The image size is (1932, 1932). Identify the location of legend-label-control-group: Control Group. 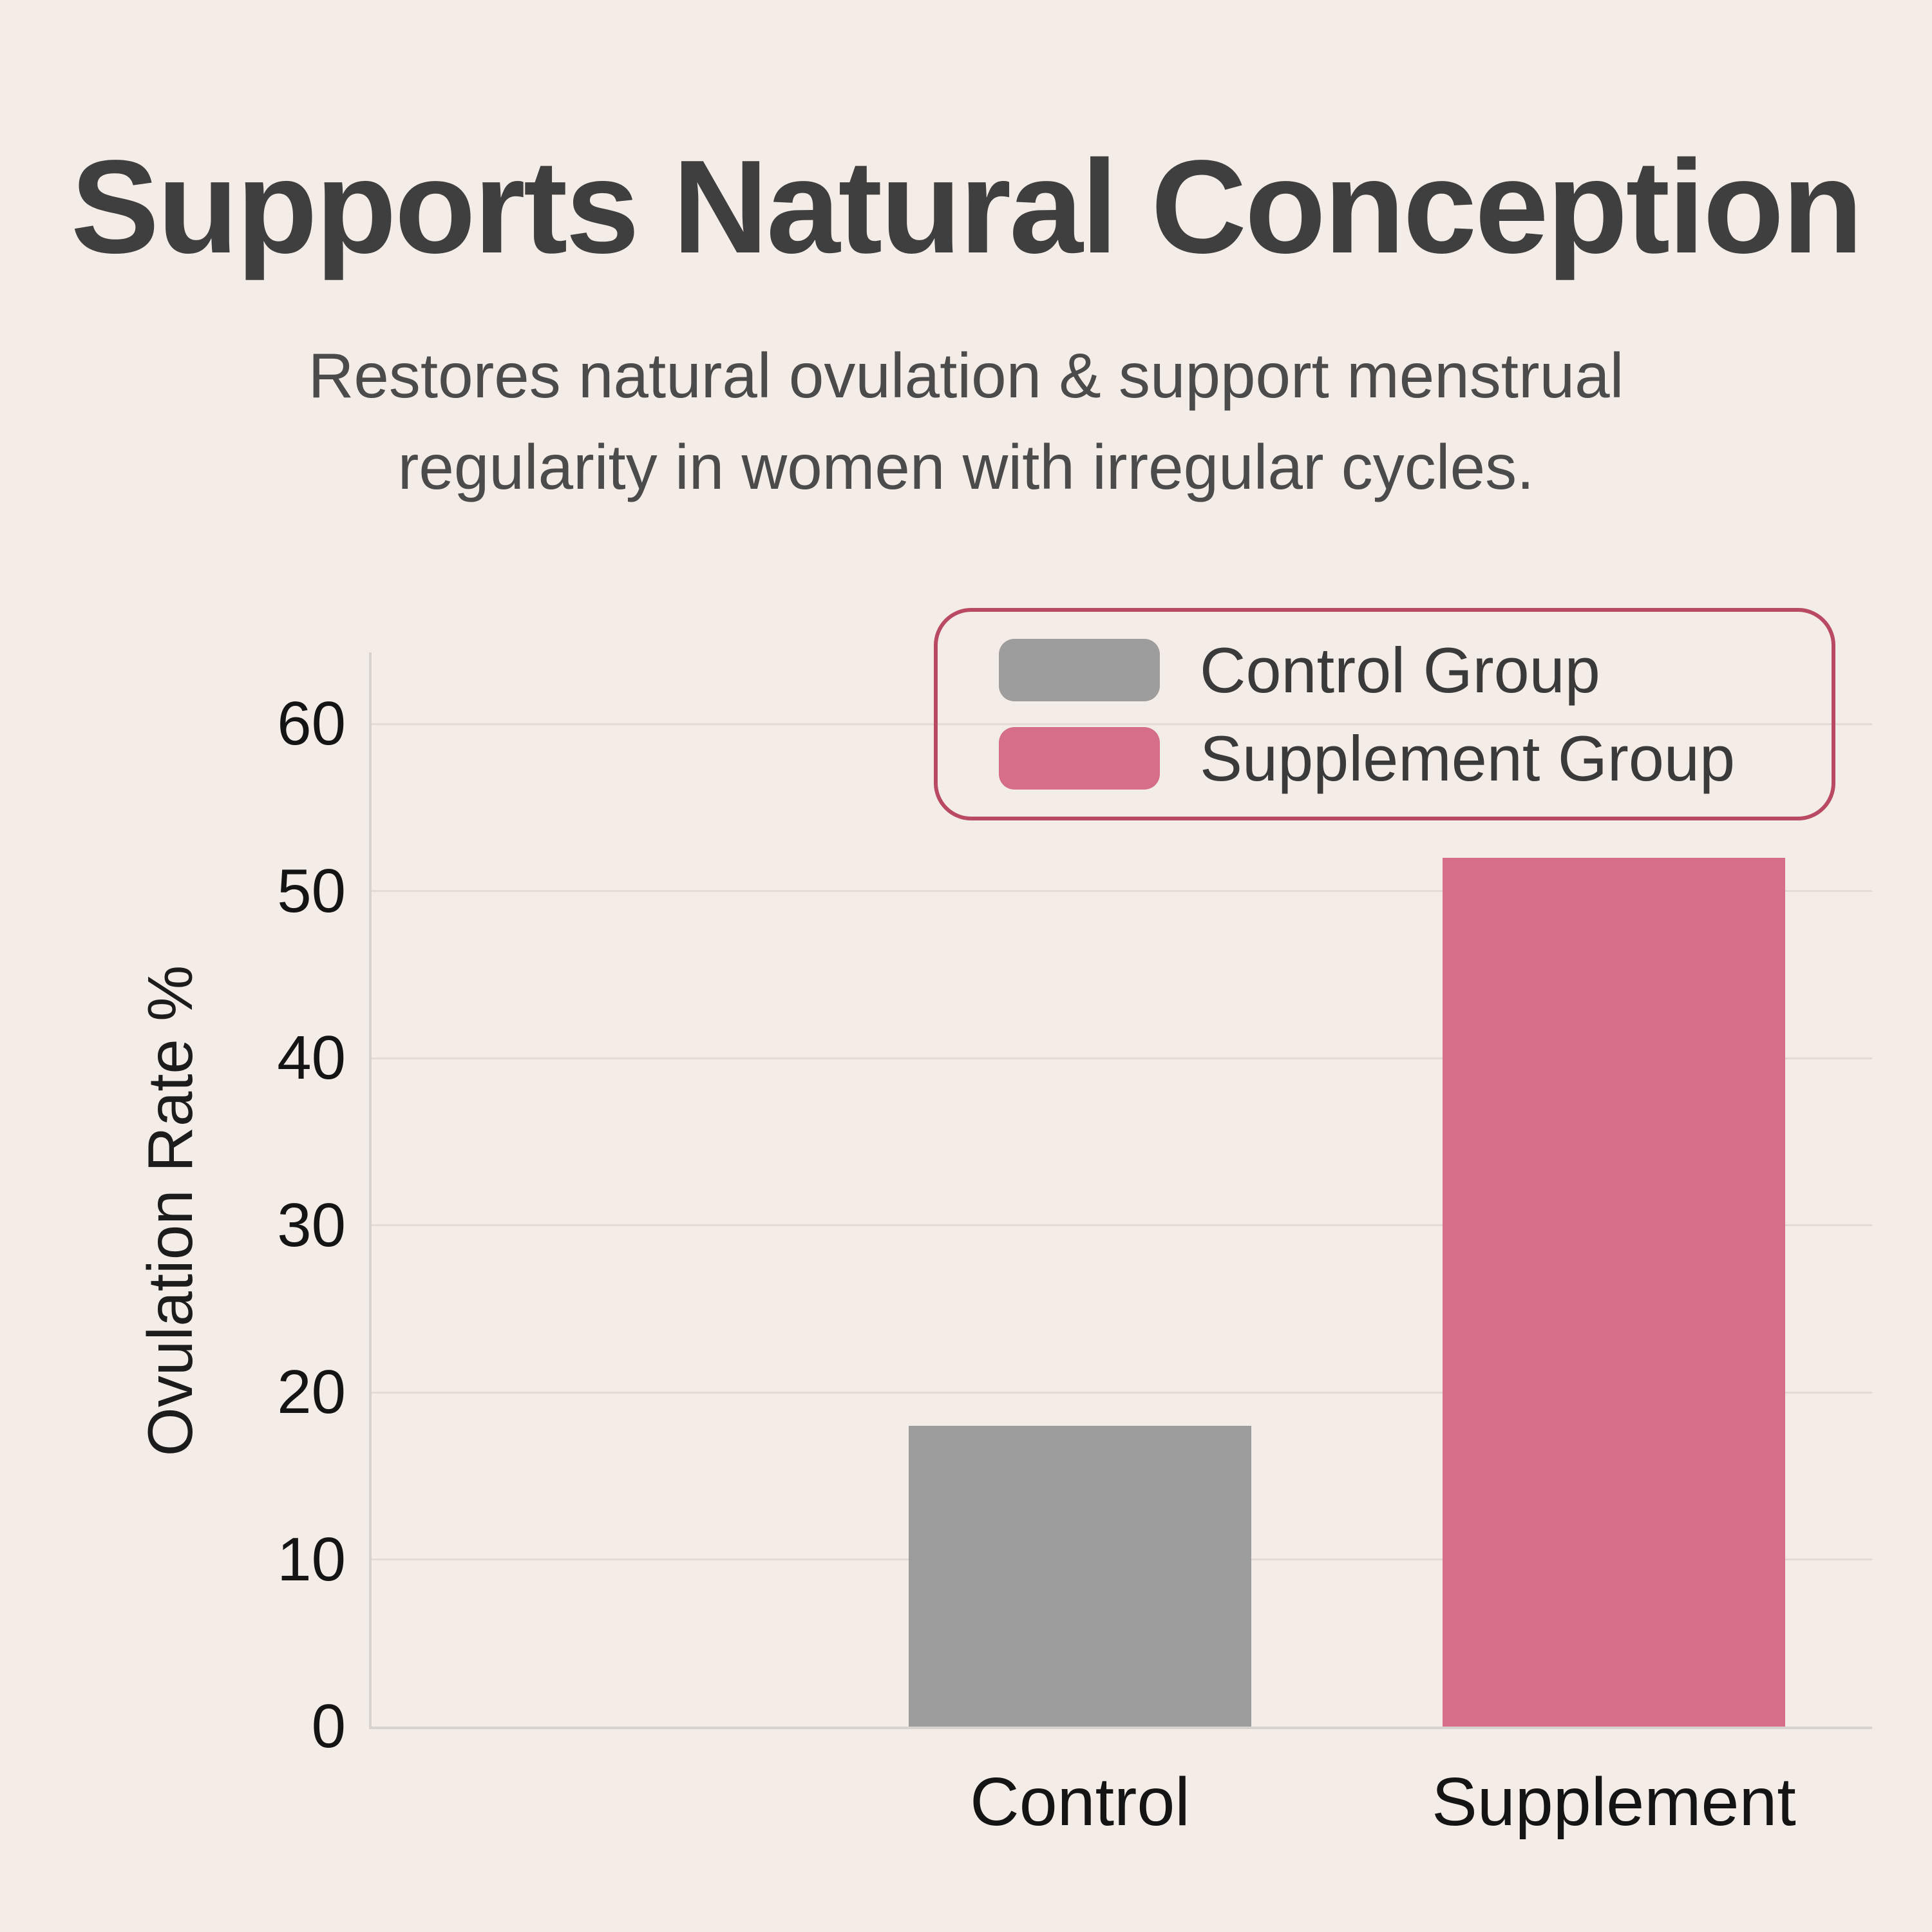
(1400, 670).